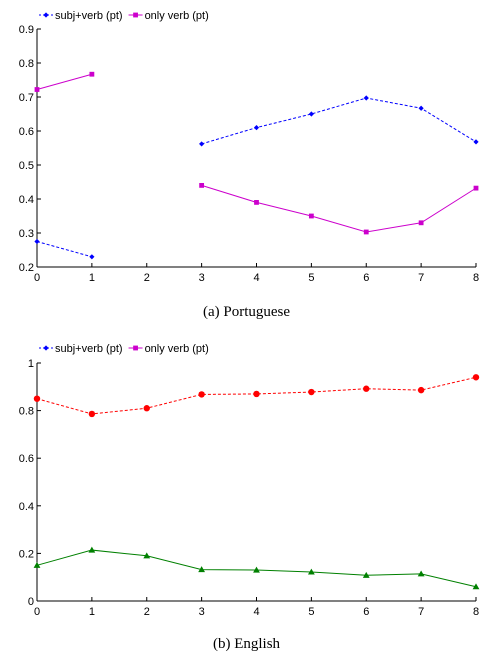 Image resolution: width=481 pixels, height=657 pixels. What do you see at coordinates (26, 234) in the screenshot?
I see `y-tick-label: 0.3` at bounding box center [26, 234].